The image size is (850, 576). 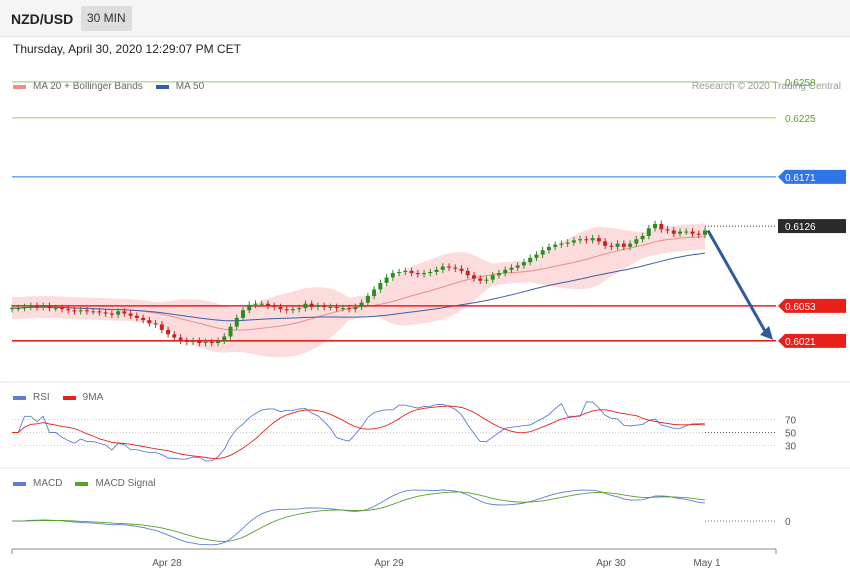 What do you see at coordinates (425, 18) in the screenshot?
I see `top-bar: NZD/USD 30 MIN` at bounding box center [425, 18].